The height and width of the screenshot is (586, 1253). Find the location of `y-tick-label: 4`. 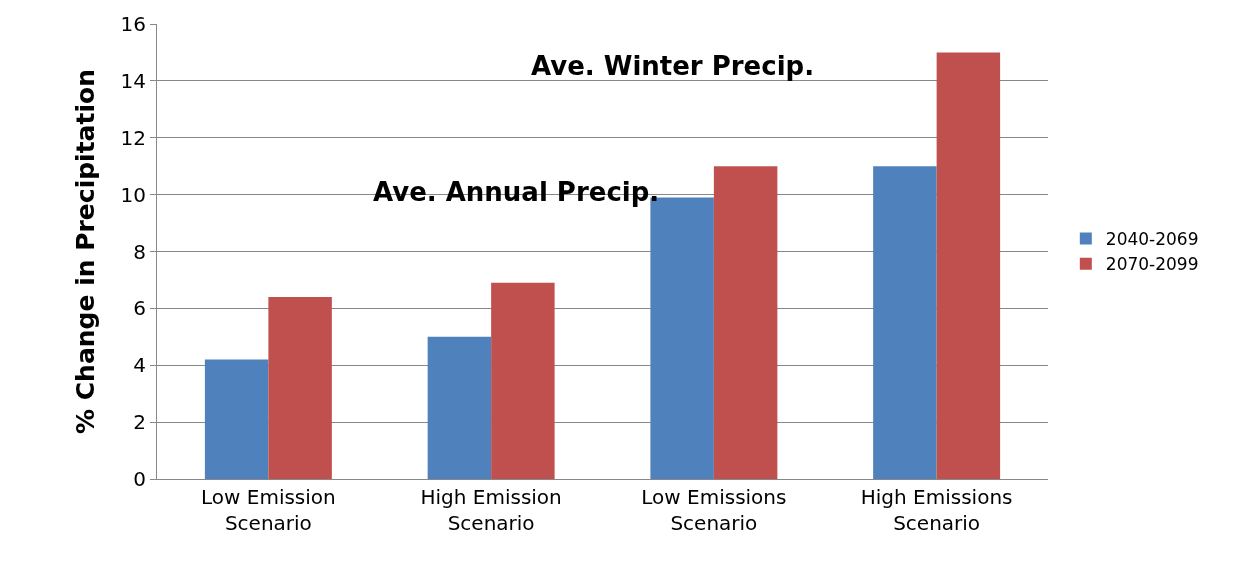

y-tick-label: 4 is located at coordinates (139, 365).